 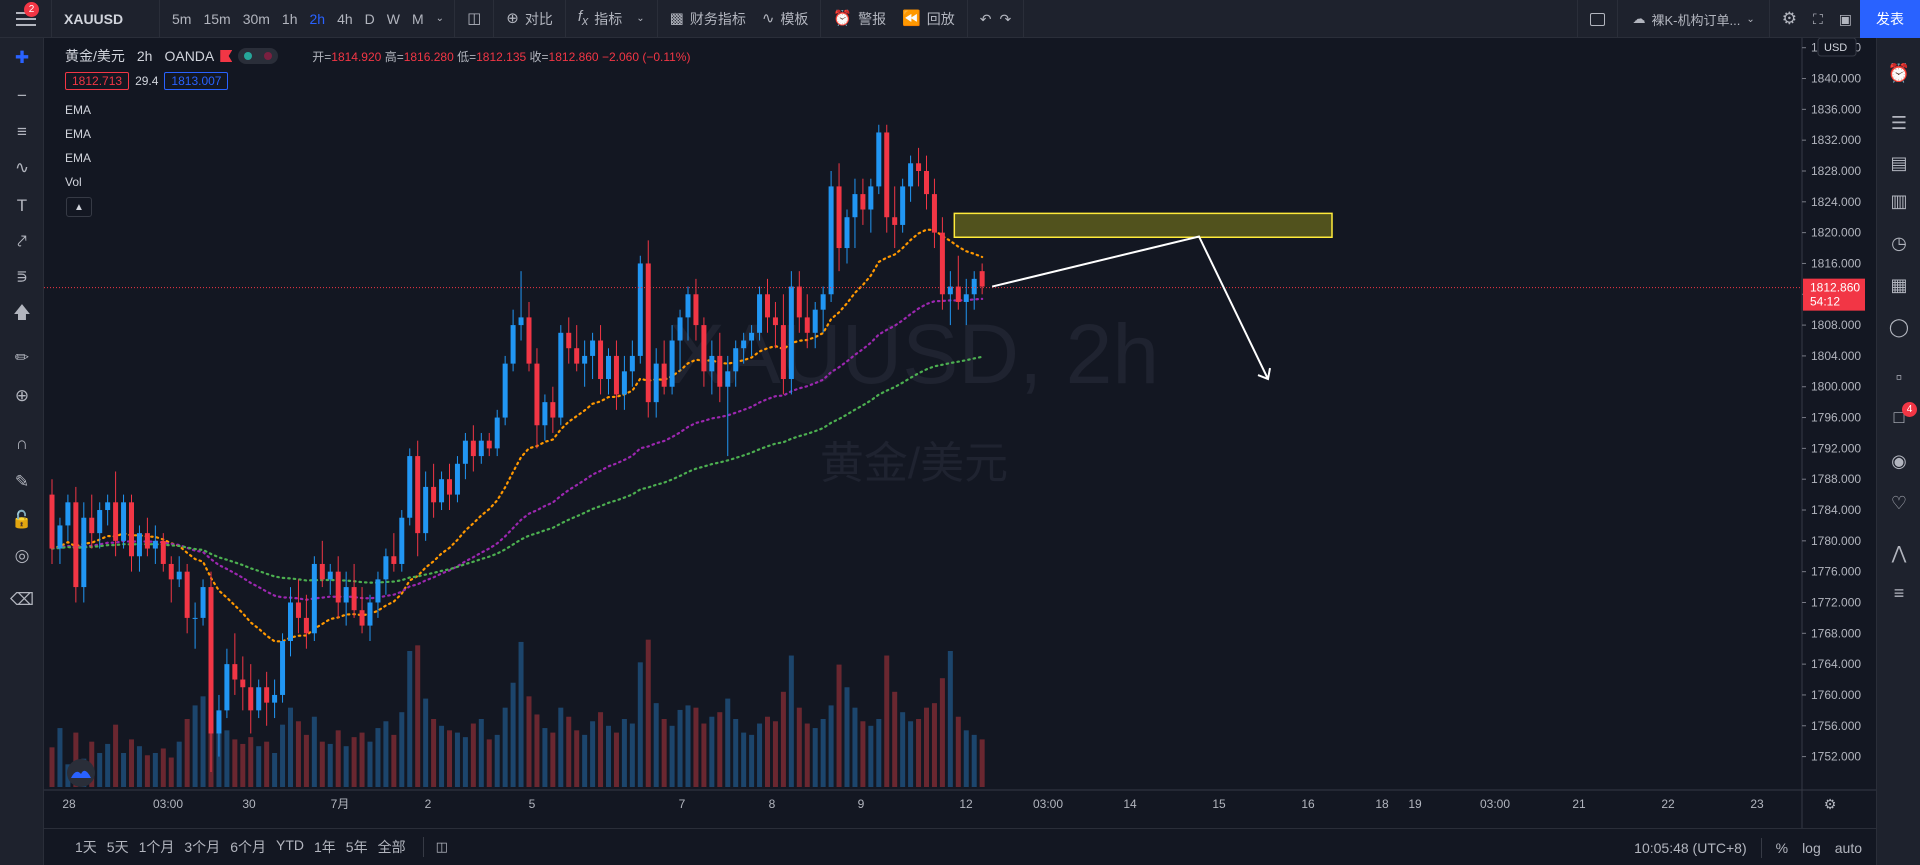 I want to click on buy-price-button: 1813.007, so click(x=196, y=81).